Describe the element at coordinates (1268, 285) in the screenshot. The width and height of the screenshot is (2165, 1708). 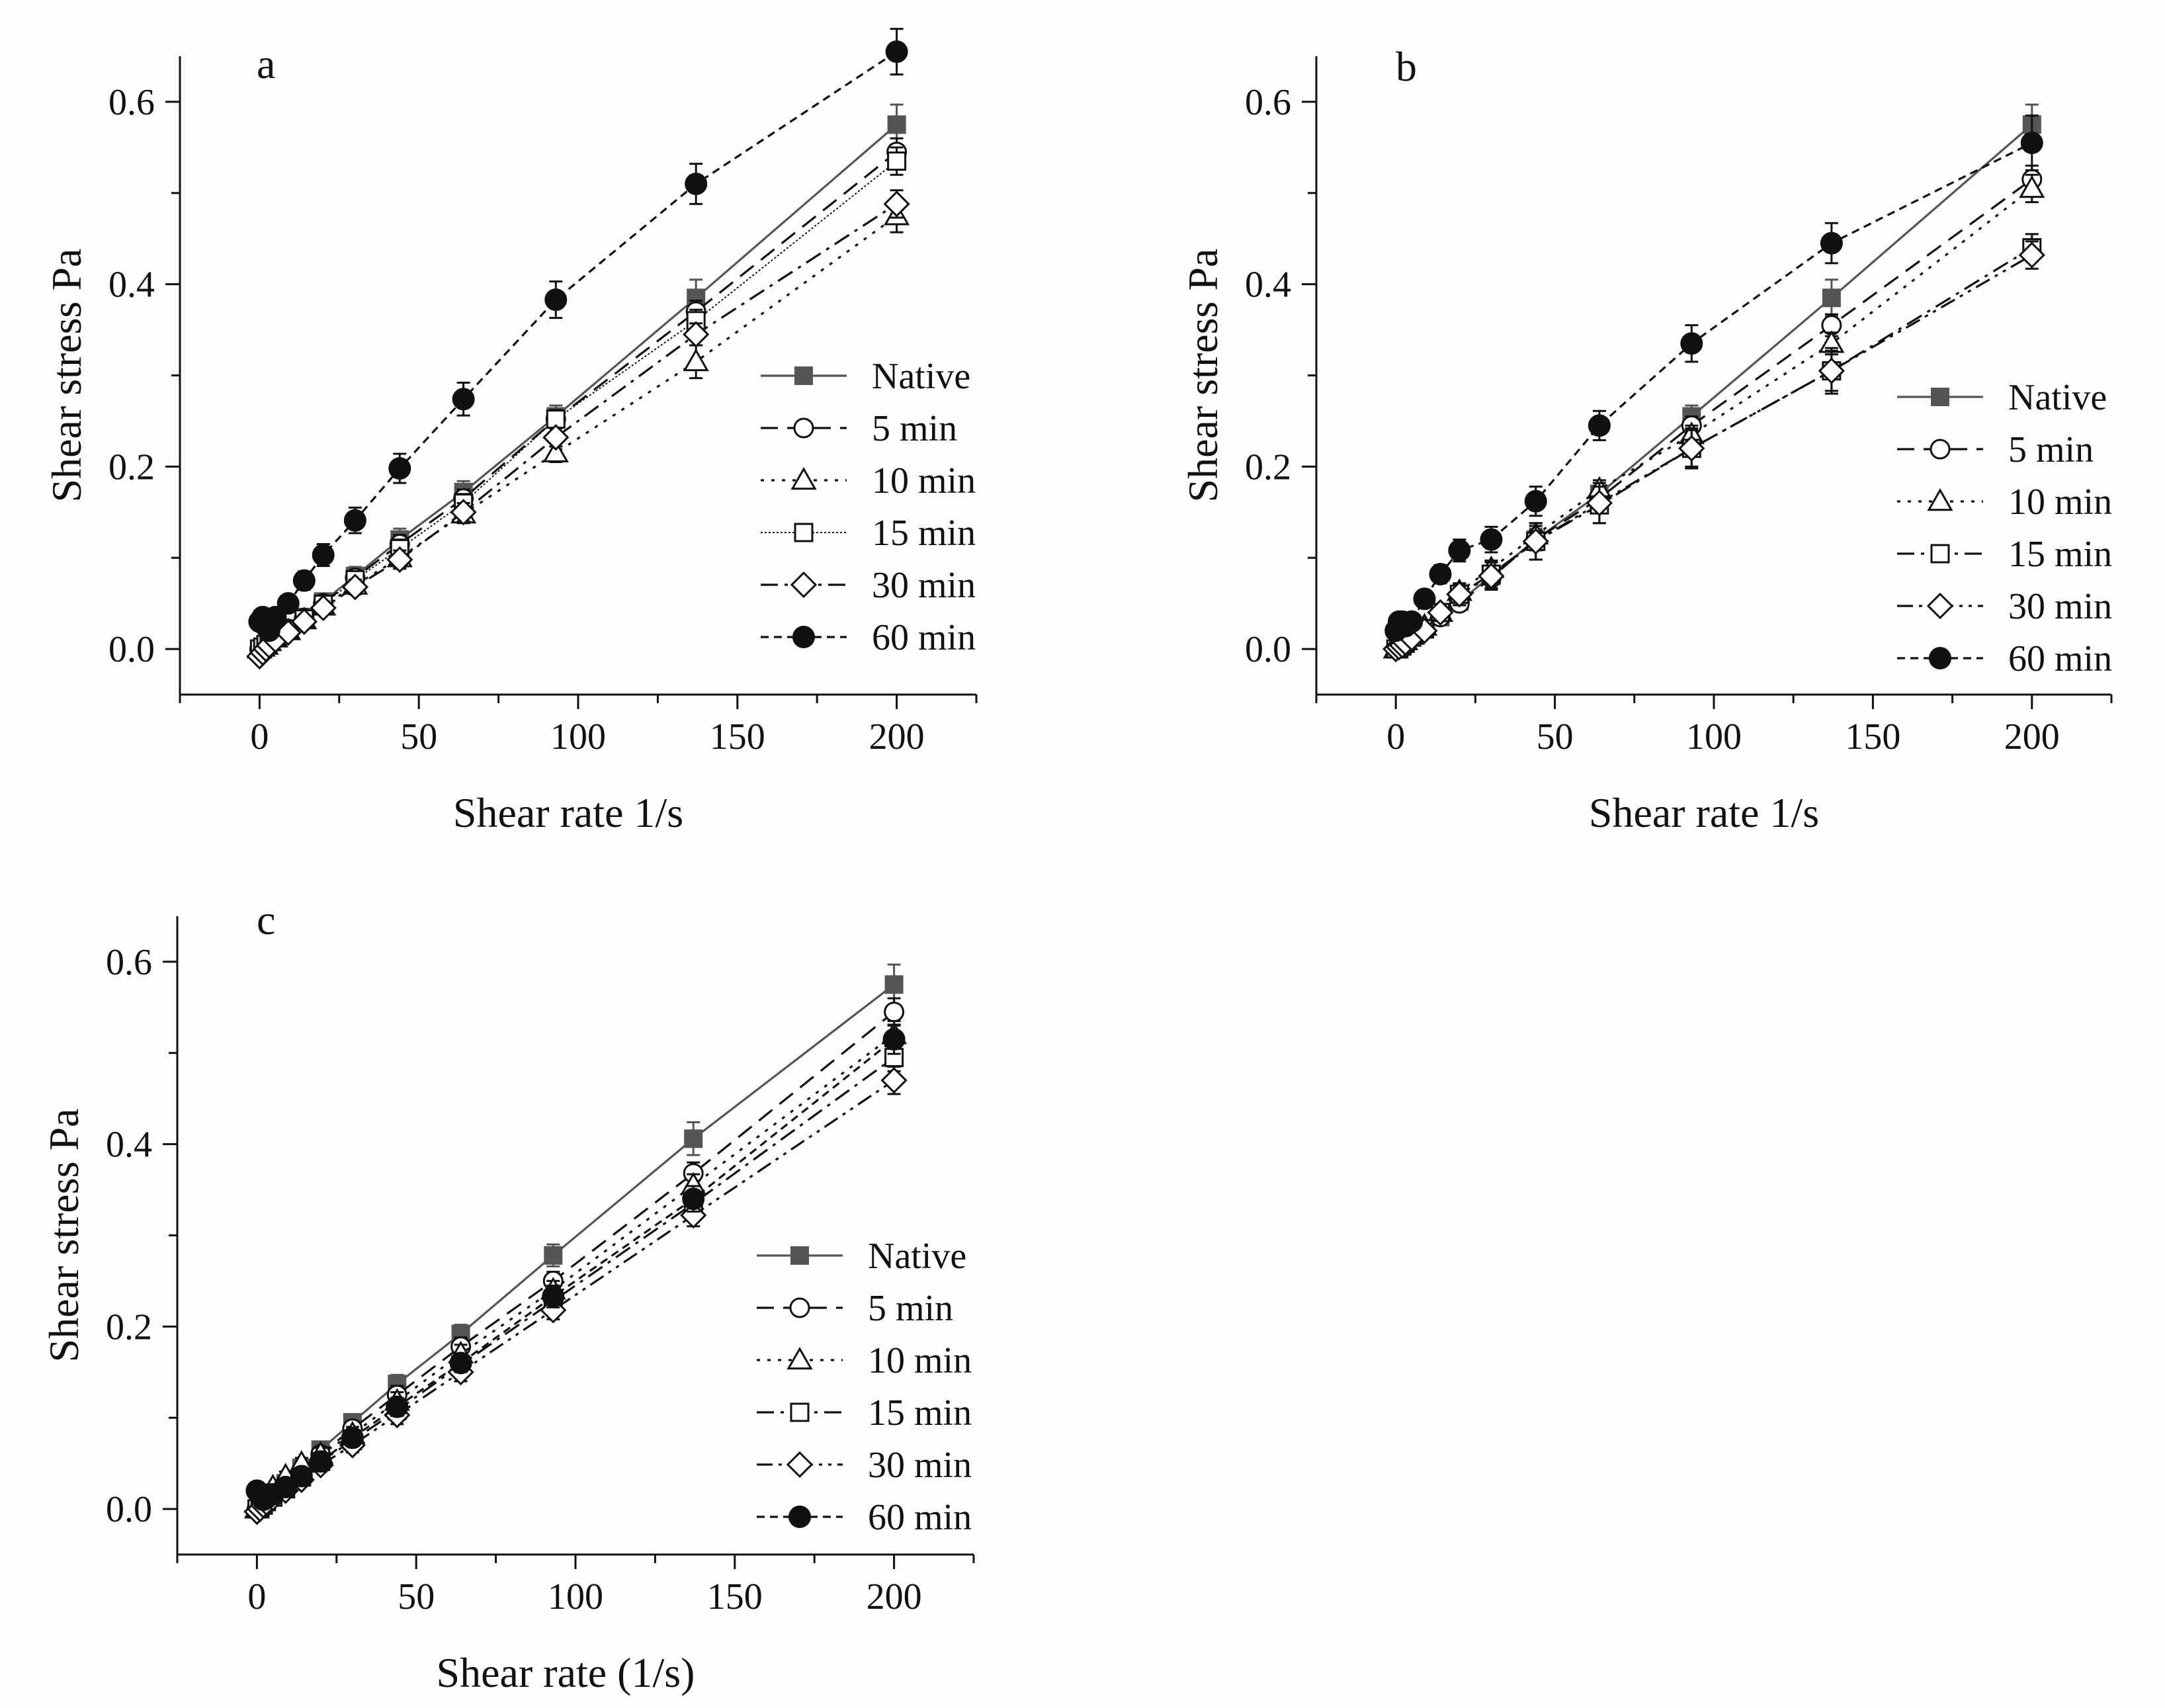
I see `y-tick-label: 0.4` at that location.